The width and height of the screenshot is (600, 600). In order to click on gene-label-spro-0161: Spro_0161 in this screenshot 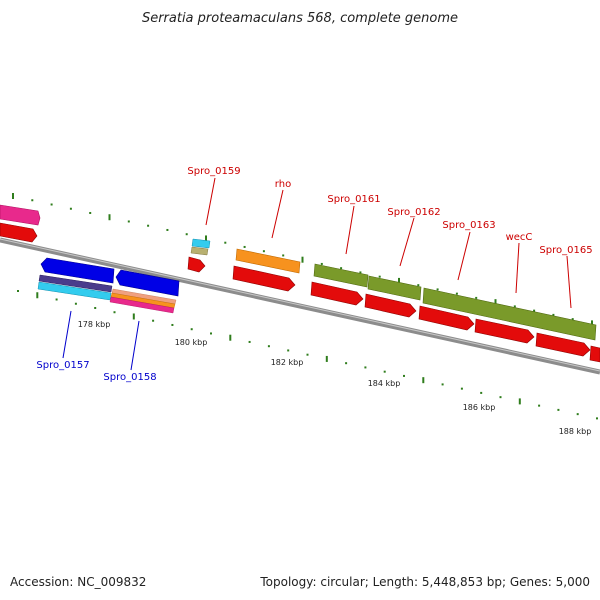, I will do `click(353, 199)`.